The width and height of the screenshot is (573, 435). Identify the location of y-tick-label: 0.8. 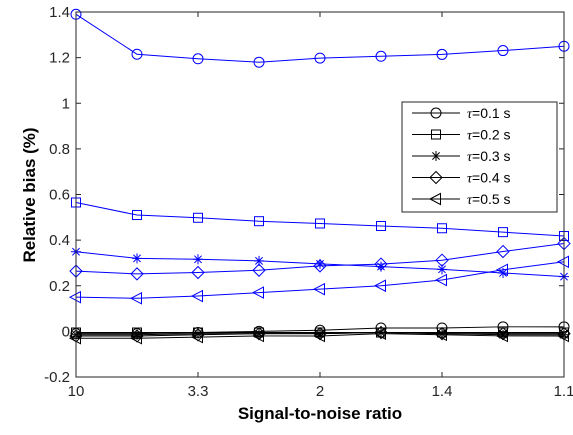
(59, 149).